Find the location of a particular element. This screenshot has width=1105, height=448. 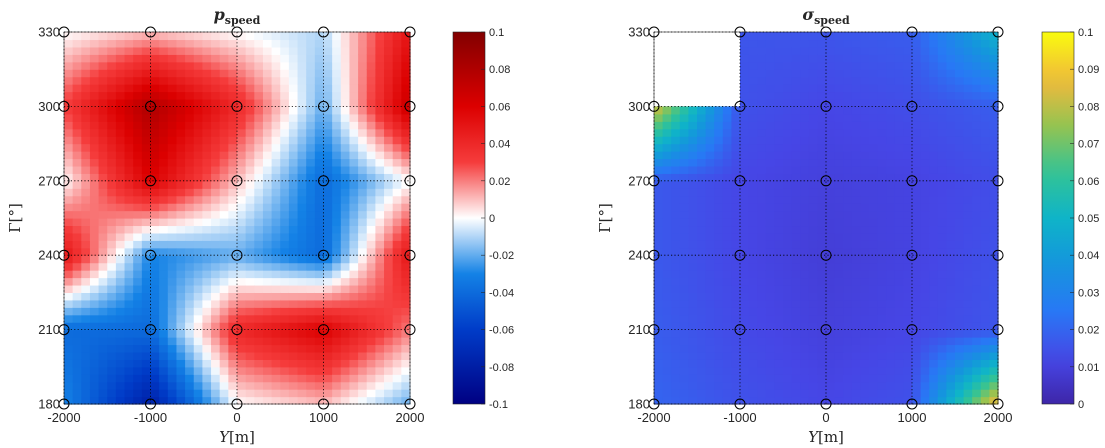

x-axis-label: Y[m] is located at coordinates (237, 437).